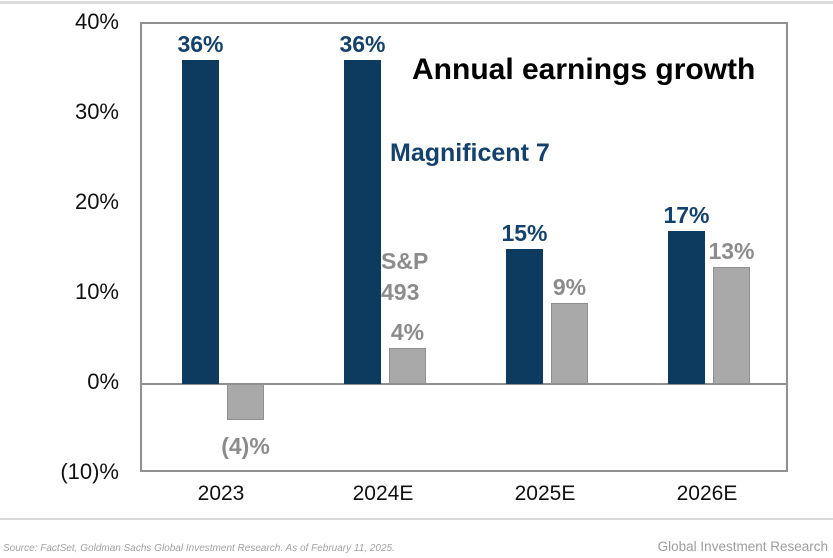 The image size is (833, 558). Describe the element at coordinates (742, 546) in the screenshot. I see `footer-brand: Global Investment Research` at that location.